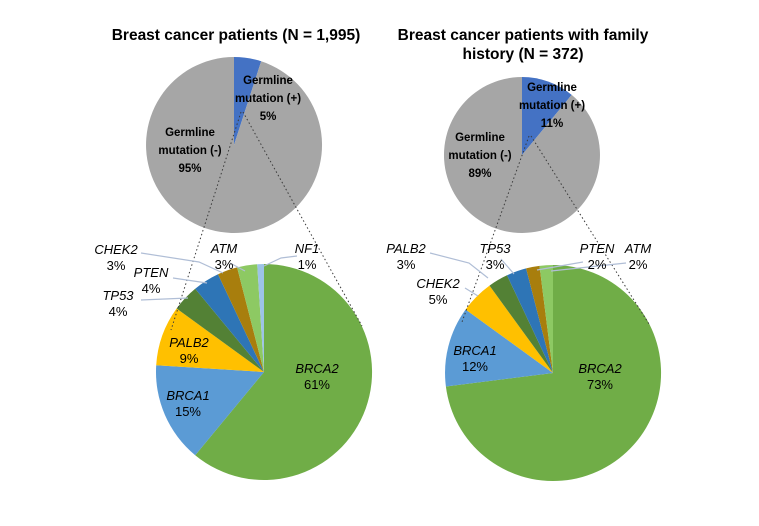 Image resolution: width=759 pixels, height=526 pixels. I want to click on gene-label-tp53-right: TP53 3%, so click(495, 256).